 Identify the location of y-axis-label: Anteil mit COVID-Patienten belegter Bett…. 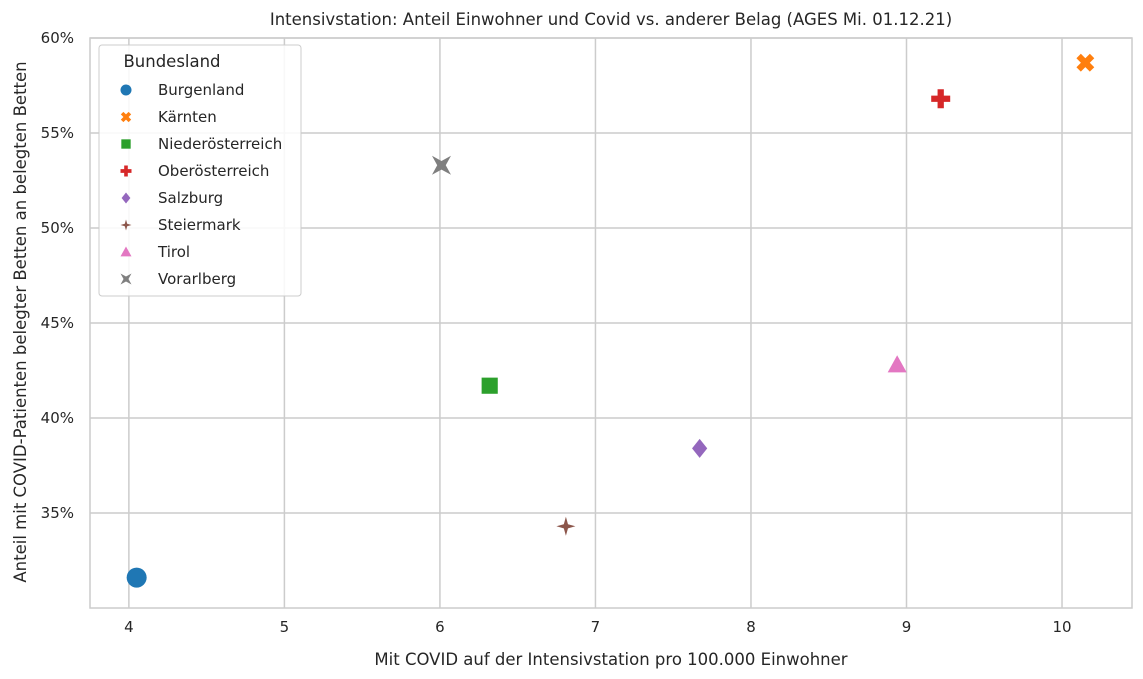
(20, 321).